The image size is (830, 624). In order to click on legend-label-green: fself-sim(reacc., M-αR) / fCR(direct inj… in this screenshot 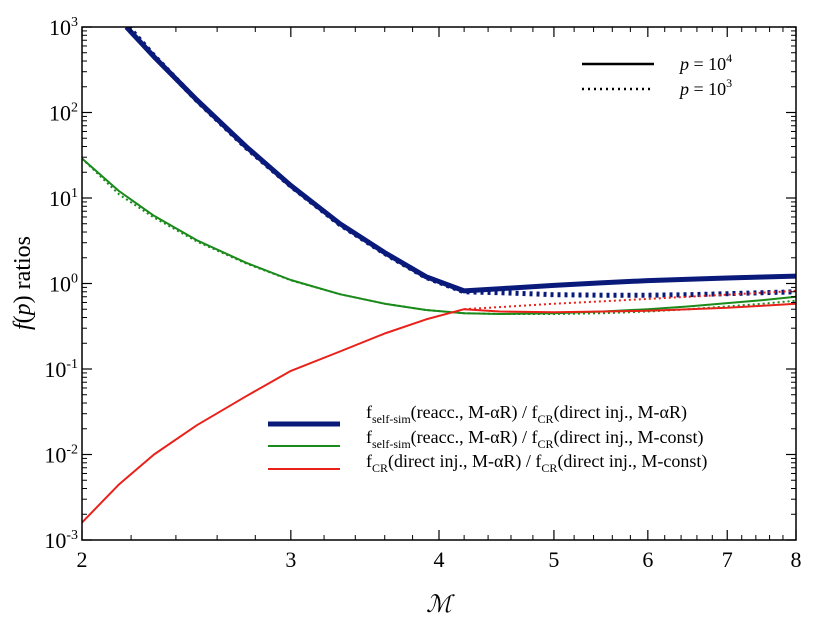, I will do `click(535, 439)`.